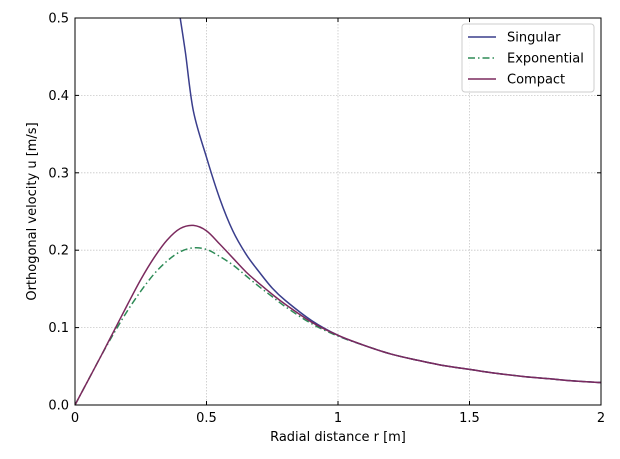  What do you see at coordinates (58, 173) in the screenshot?
I see `y-tick-label: 0.3` at bounding box center [58, 173].